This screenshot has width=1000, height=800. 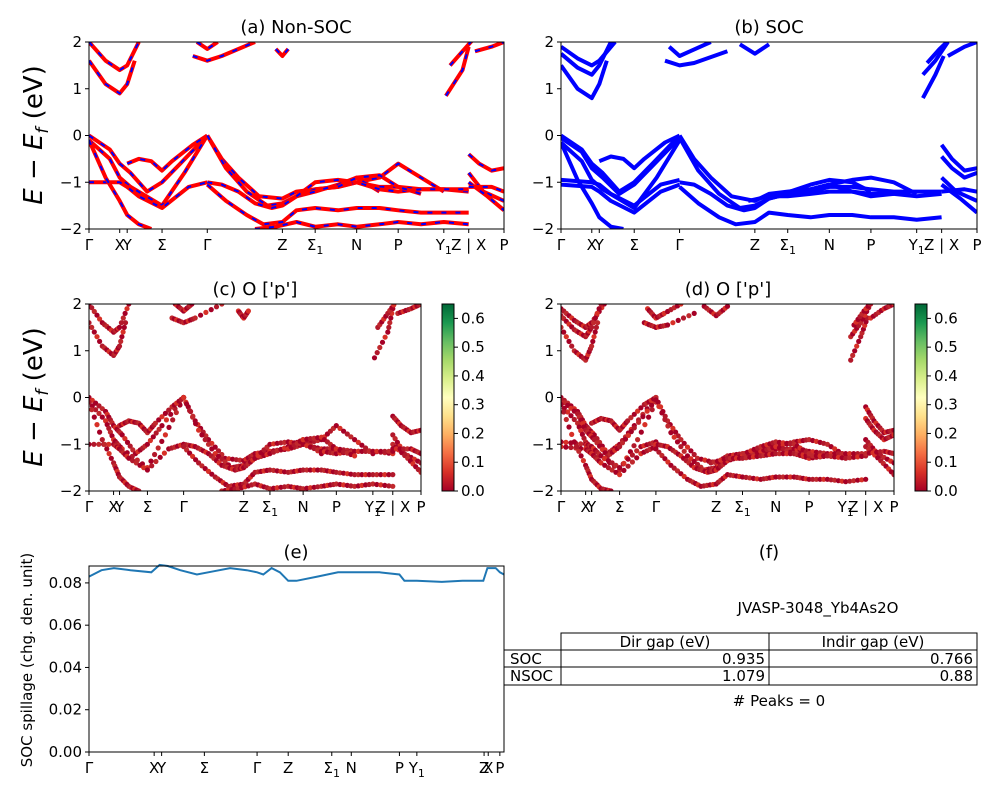 I want to click on y-tick-label: 0, so click(x=549, y=398).